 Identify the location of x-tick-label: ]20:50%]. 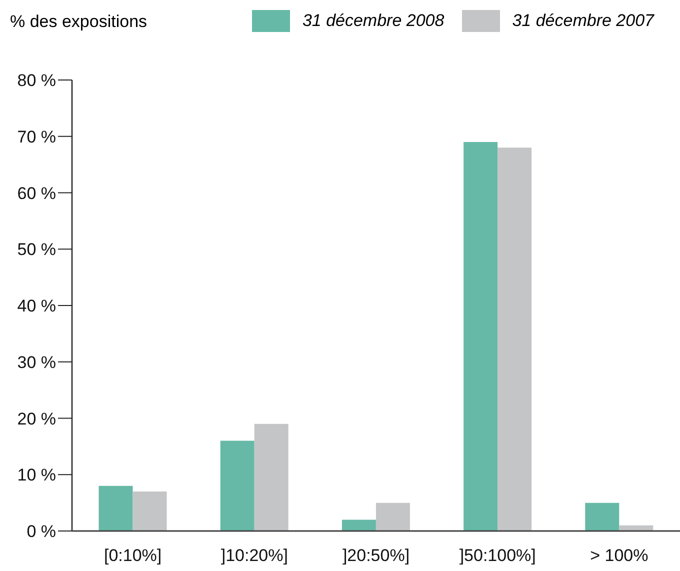
(376, 556).